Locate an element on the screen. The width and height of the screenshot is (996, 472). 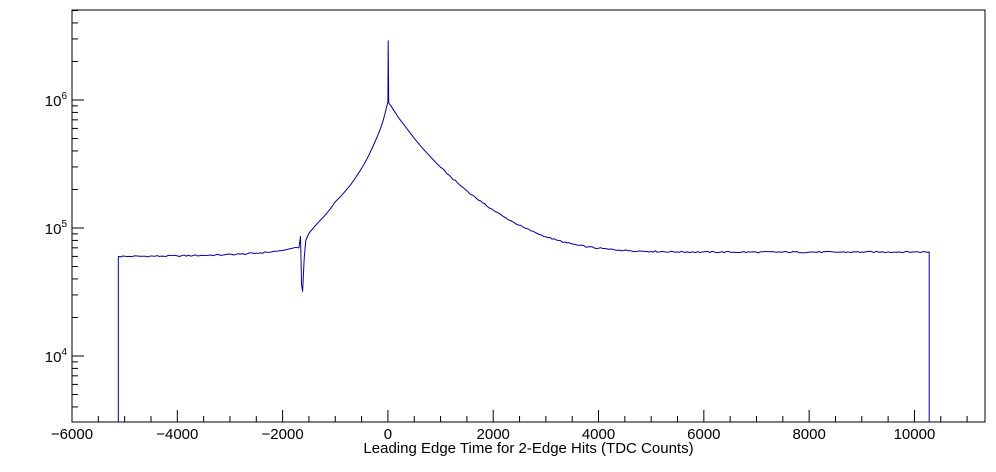
x-tick-label: 10000 is located at coordinates (915, 434).